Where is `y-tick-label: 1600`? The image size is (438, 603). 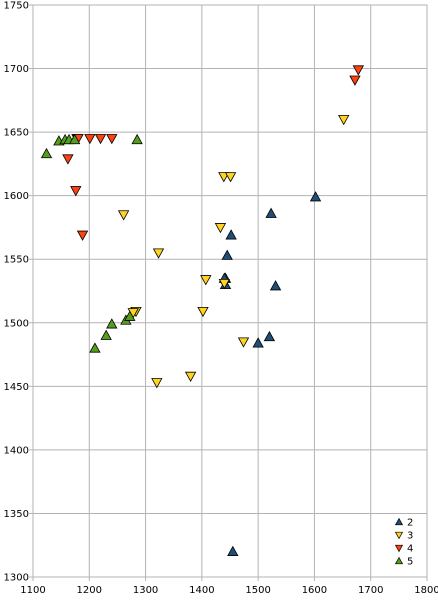
y-tick-label: 1600 is located at coordinates (16, 196).